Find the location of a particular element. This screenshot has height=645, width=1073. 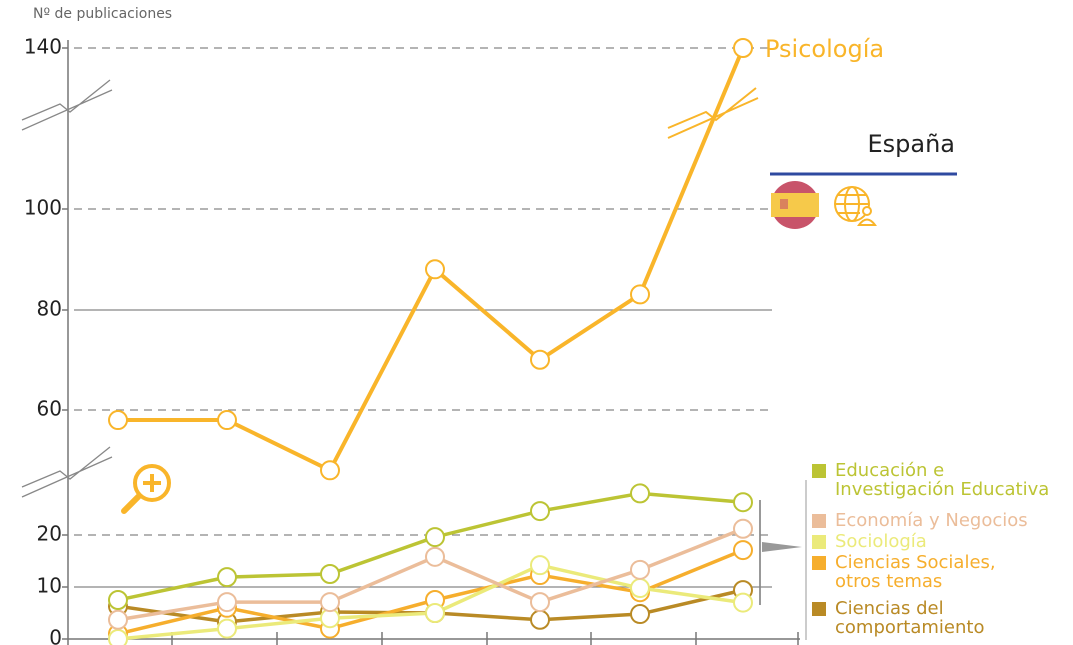

line-break is located at coordinates (713, 113).